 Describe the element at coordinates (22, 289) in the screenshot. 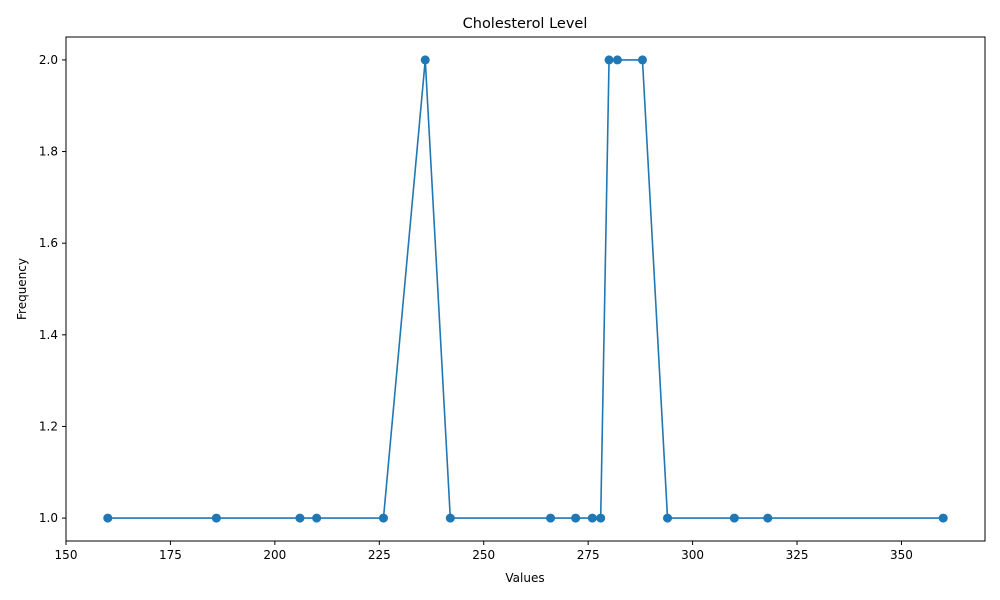

I see `y-axis-label: Frequency` at that location.